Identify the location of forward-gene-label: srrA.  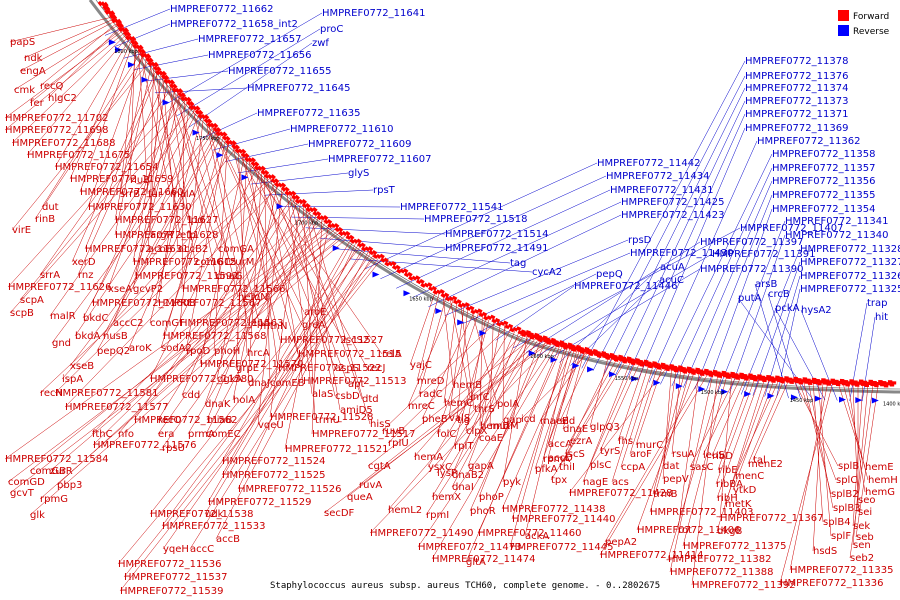
(50, 275).